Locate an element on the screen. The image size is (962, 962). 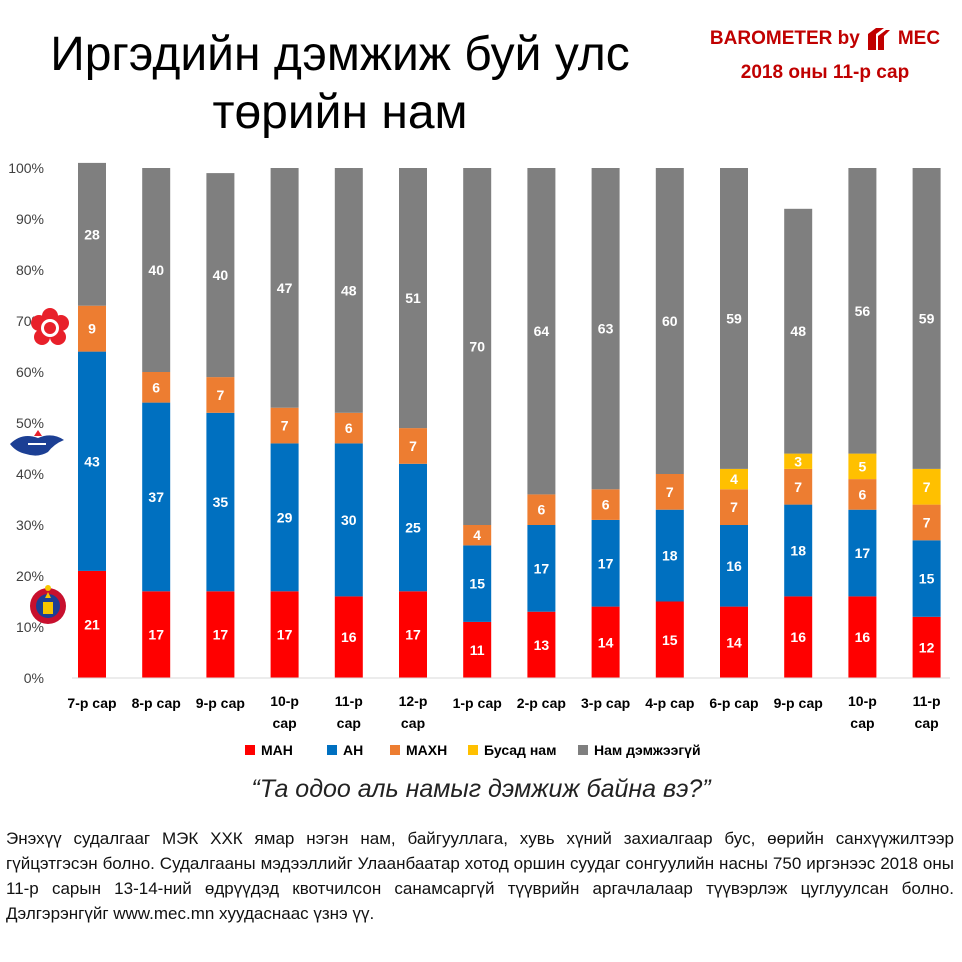
man-soyombo-emblem-icon is located at coordinates (48, 604).